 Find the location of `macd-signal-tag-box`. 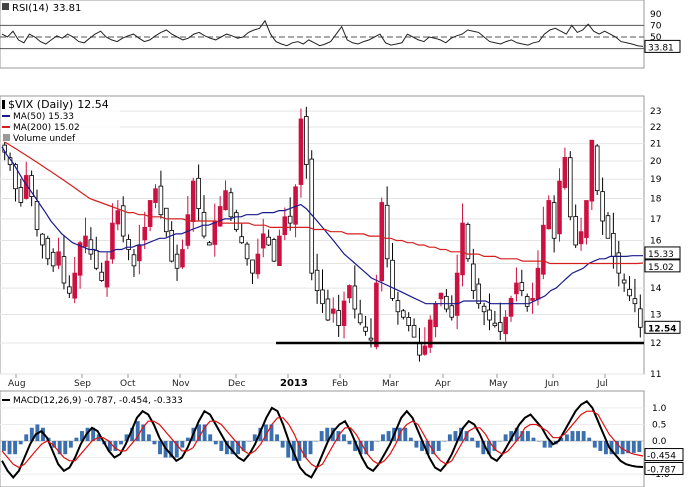

macd-signal-tag-box is located at coordinates (664, 455).